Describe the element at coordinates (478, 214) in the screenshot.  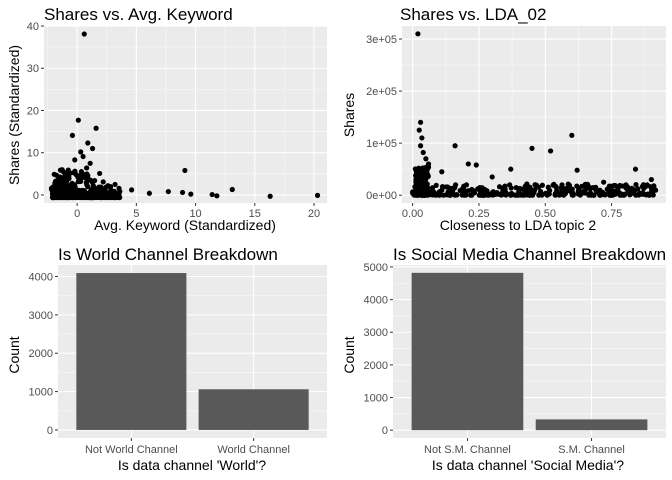
I see `x-tick-label: 0.25` at that location.